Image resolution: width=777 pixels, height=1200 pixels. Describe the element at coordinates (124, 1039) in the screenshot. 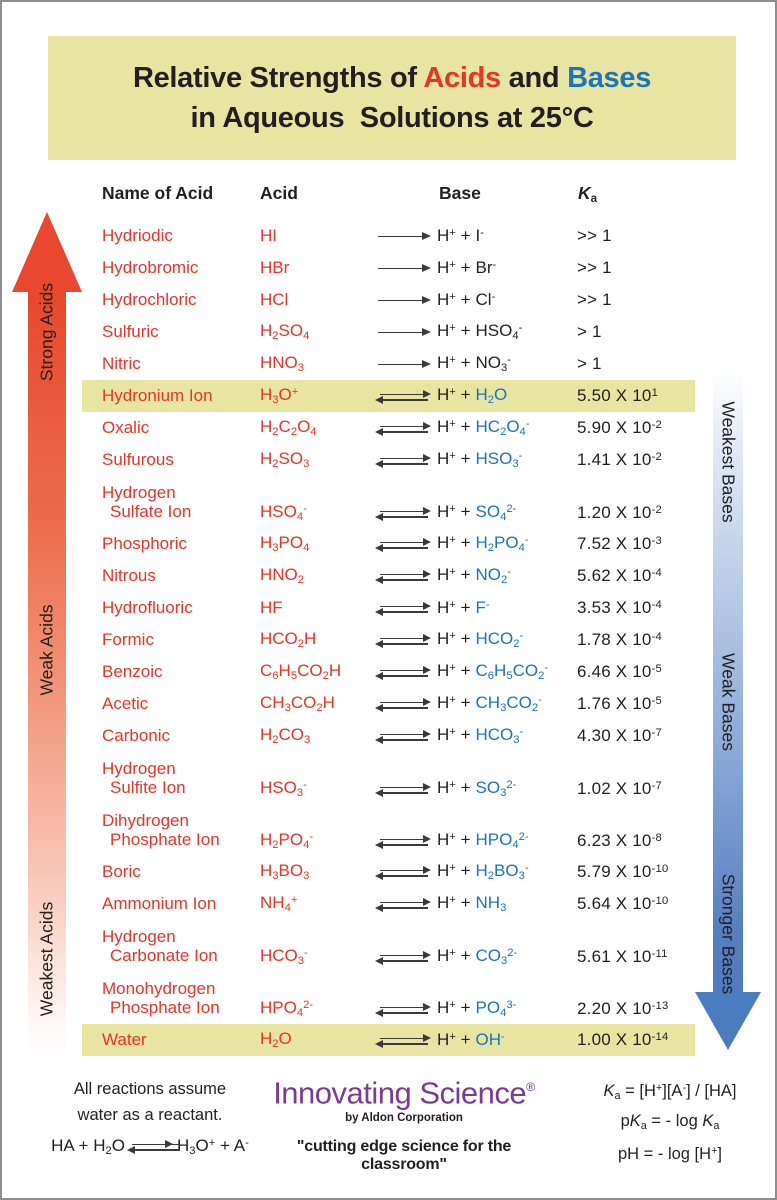

I see `acid-name: Water` at that location.